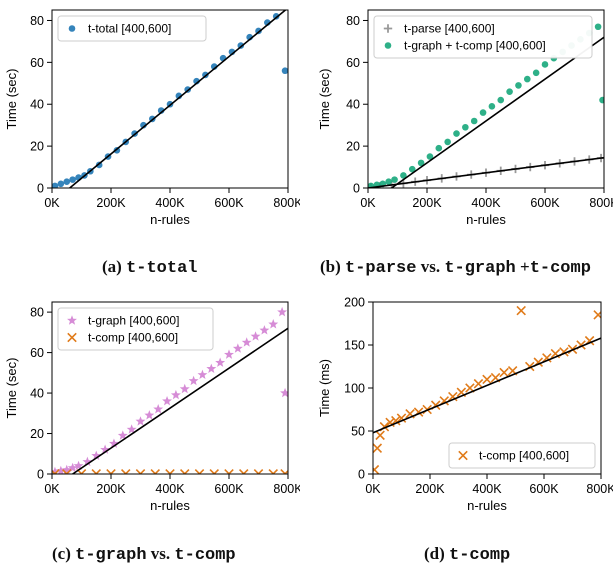  Describe the element at coordinates (354, 346) in the screenshot. I see `y-tick-label: 150` at that location.